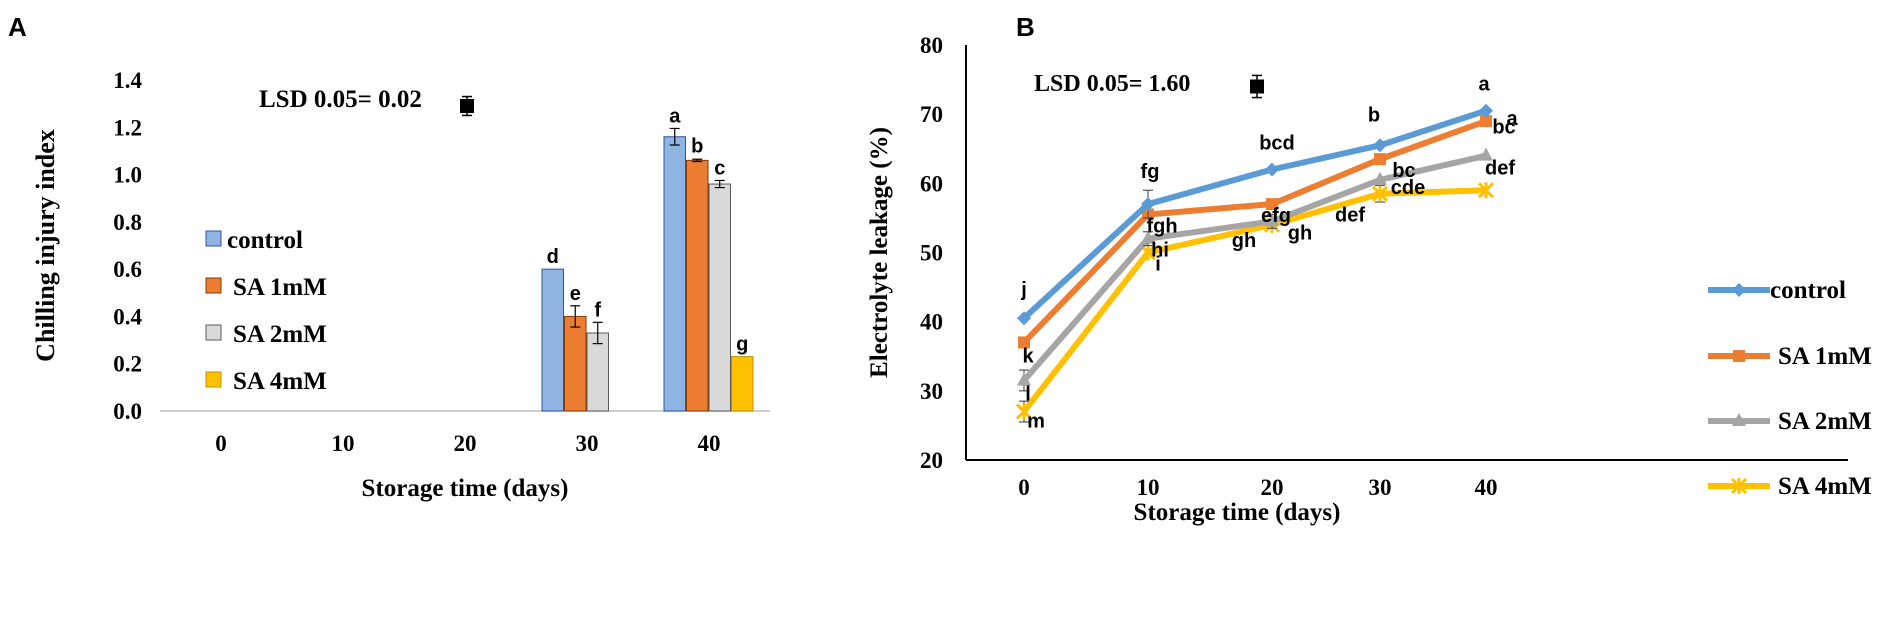 The width and height of the screenshot is (1901, 625). Describe the element at coordinates (1160, 251) in the screenshot. I see `significance-letter: hi` at that location.